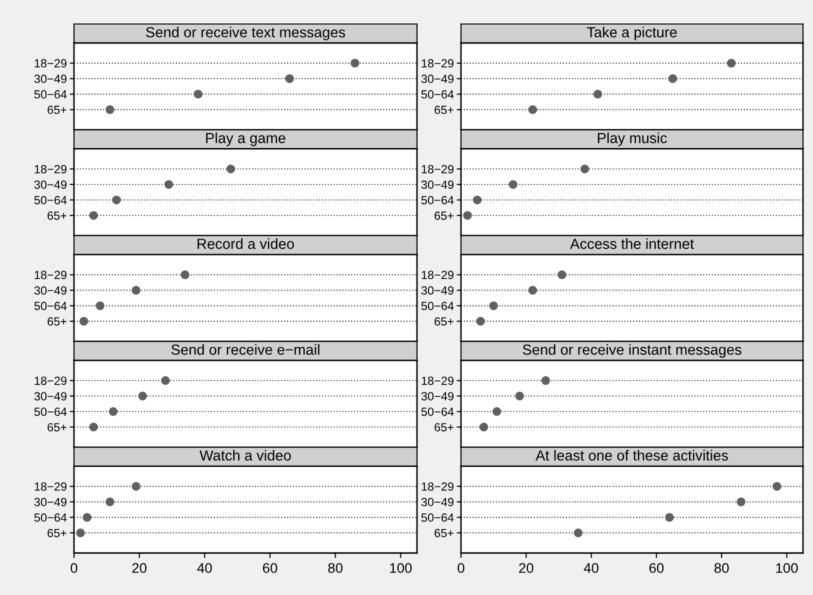 The image size is (813, 595). I want to click on chart-title: Watch a video, so click(245, 455).